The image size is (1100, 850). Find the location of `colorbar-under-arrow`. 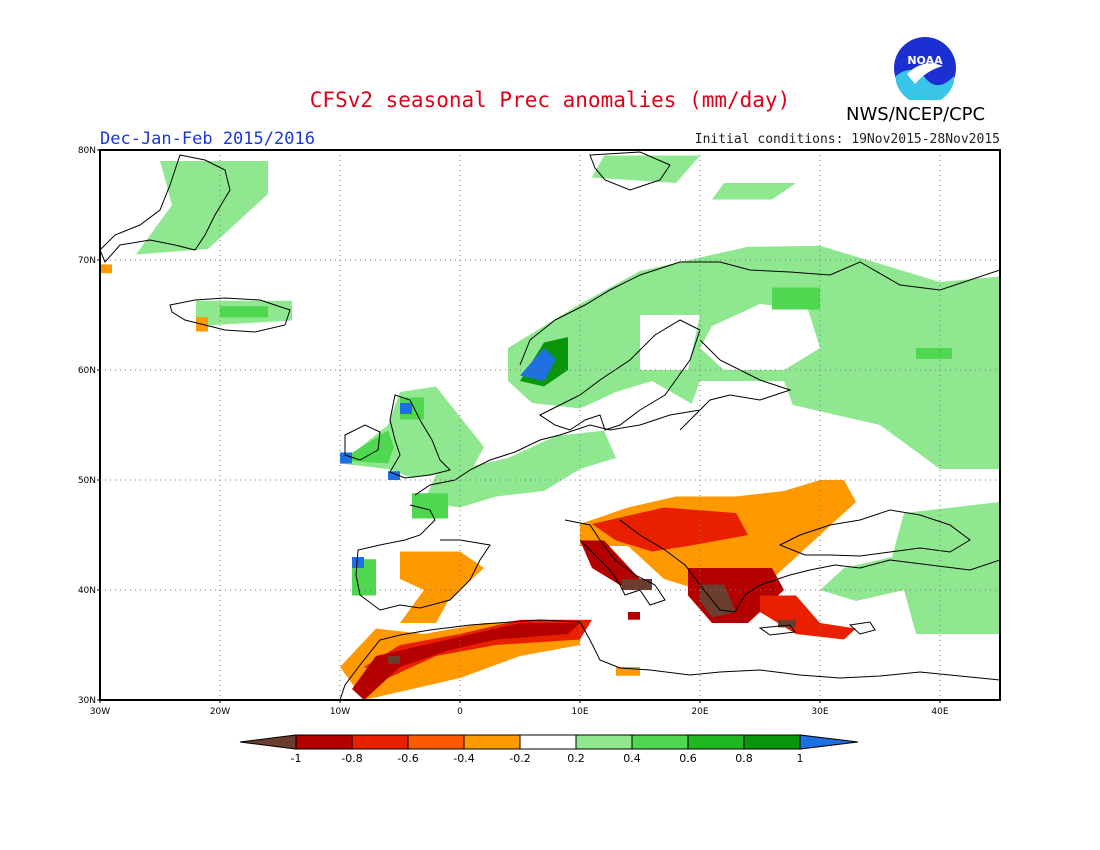

colorbar-under-arrow is located at coordinates (268, 742).